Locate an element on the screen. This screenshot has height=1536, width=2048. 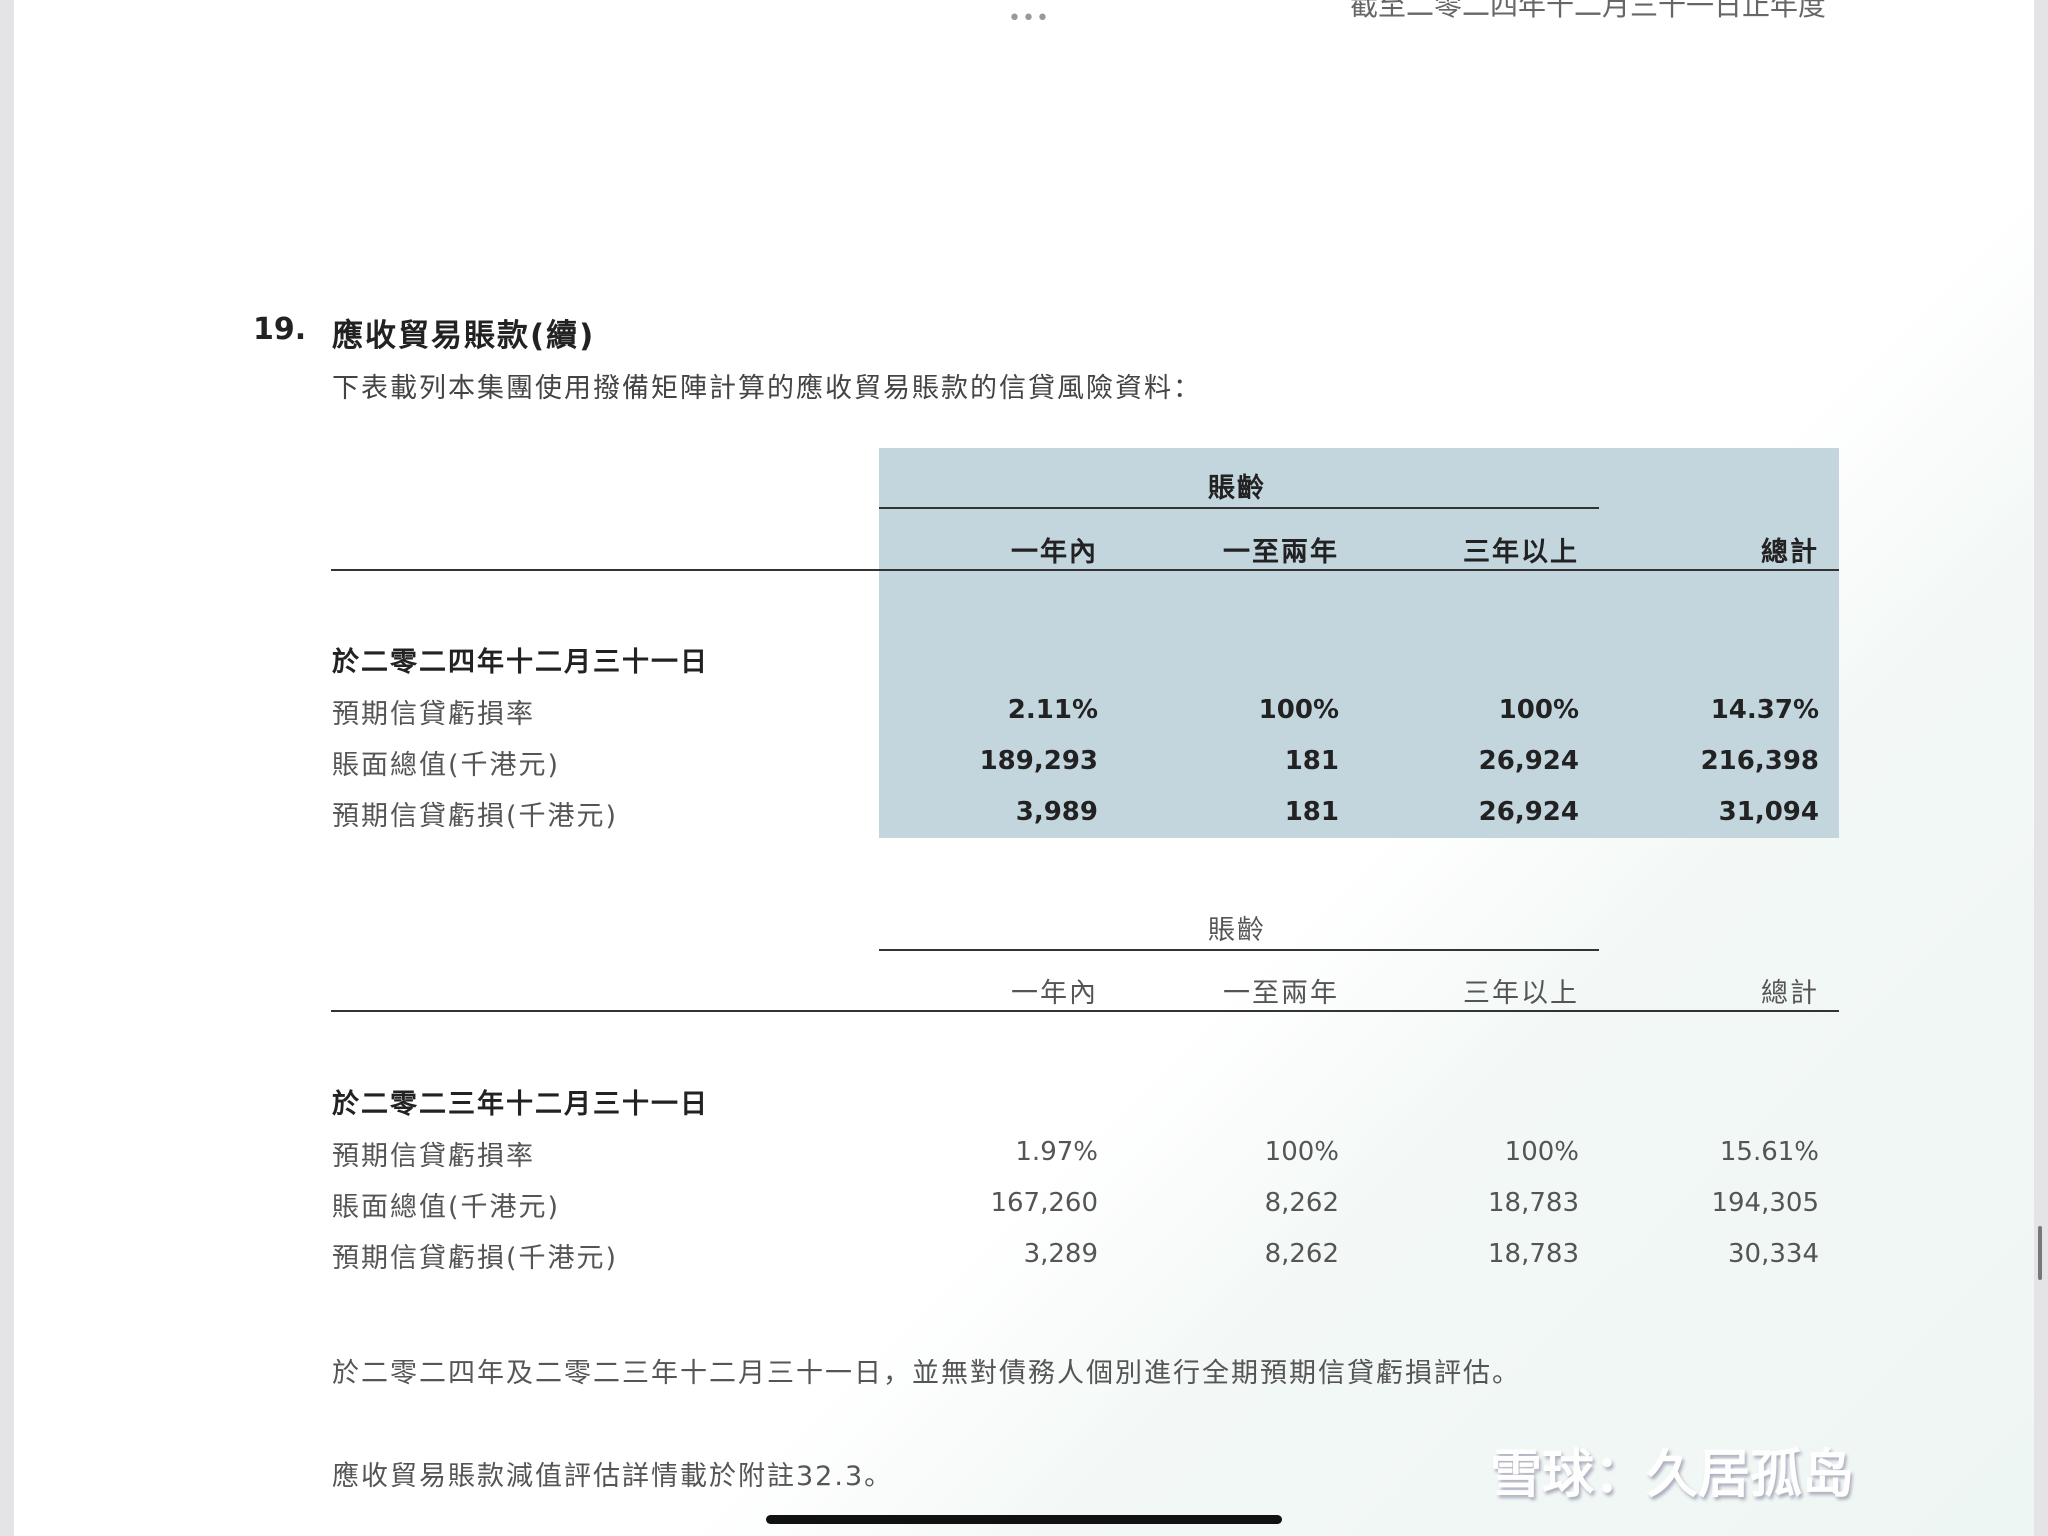
cell: 31,094 is located at coordinates (1768, 812).